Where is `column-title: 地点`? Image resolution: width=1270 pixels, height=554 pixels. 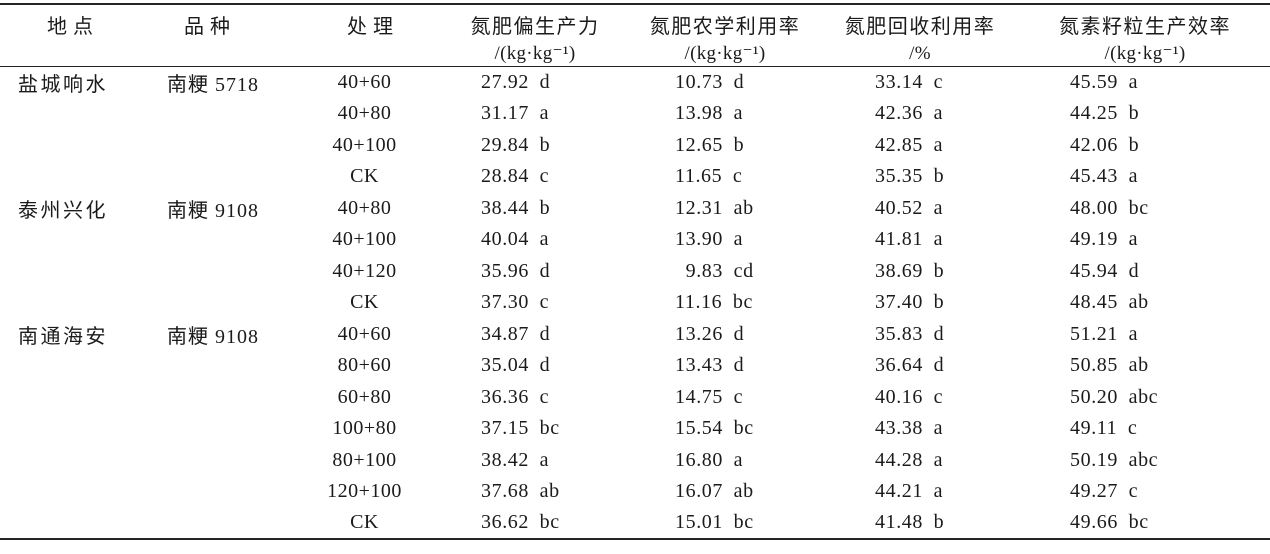
column-title: 地点 is located at coordinates (73, 27).